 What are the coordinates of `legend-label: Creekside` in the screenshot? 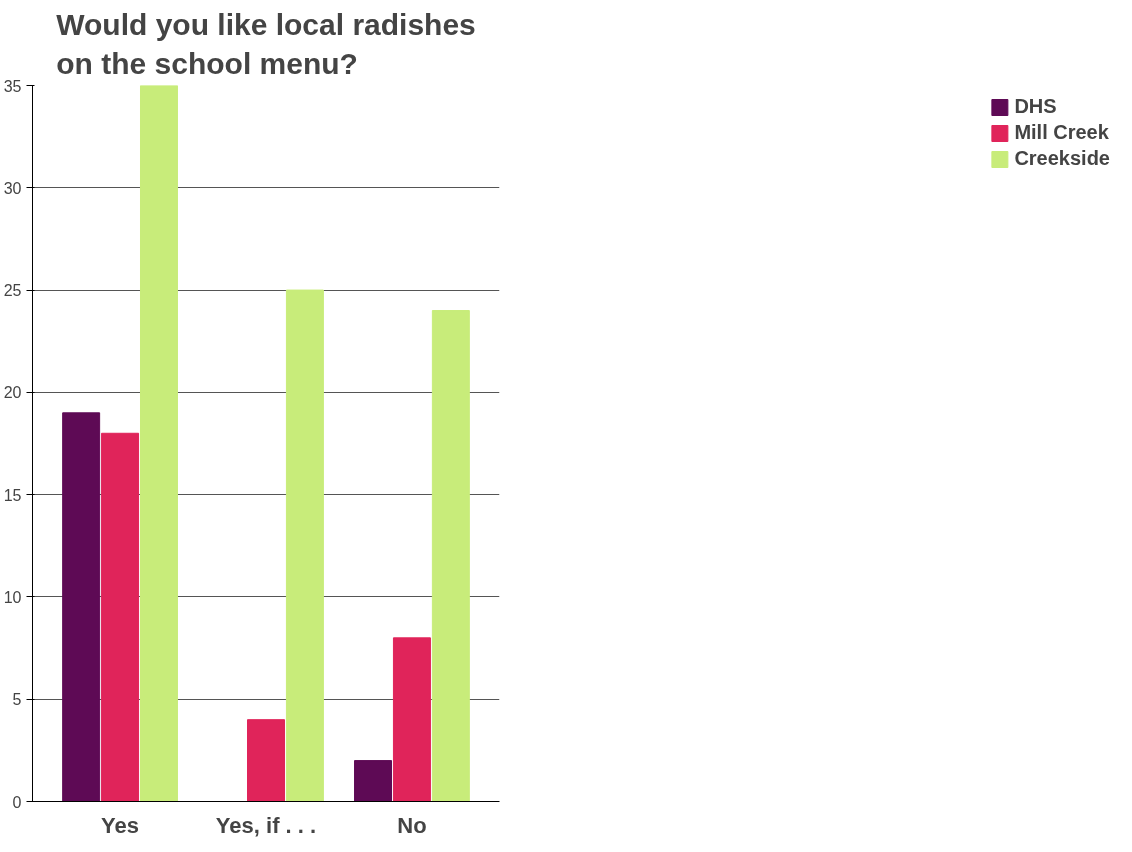 It's located at (1062, 158).